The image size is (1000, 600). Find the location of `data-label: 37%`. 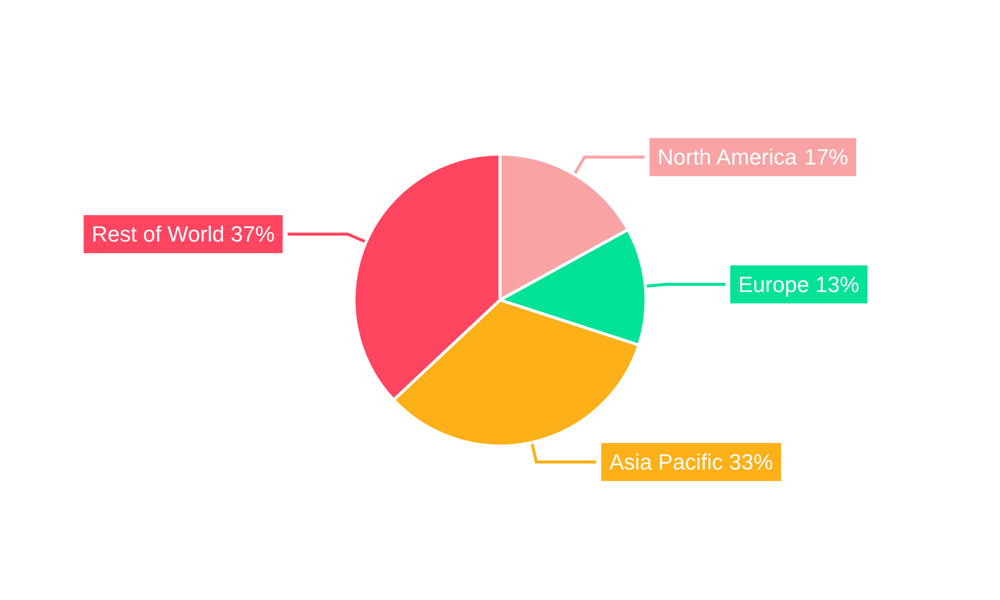

data-label: 37% is located at coordinates (252, 234).